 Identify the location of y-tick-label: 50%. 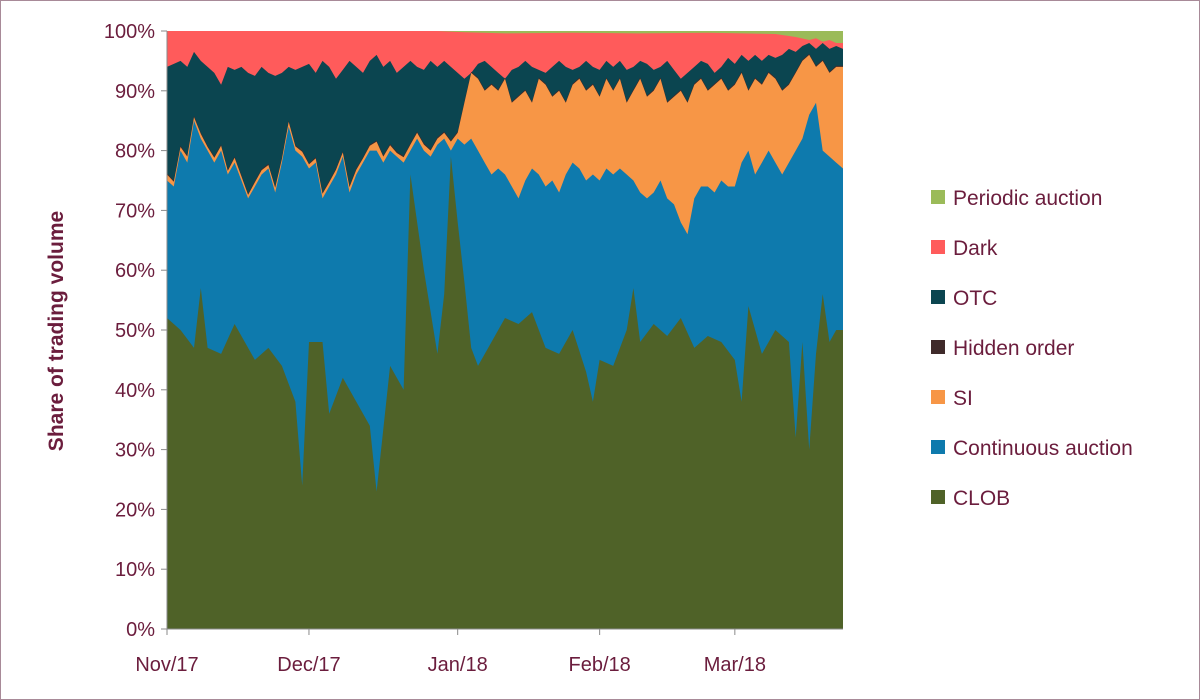
(135, 331).